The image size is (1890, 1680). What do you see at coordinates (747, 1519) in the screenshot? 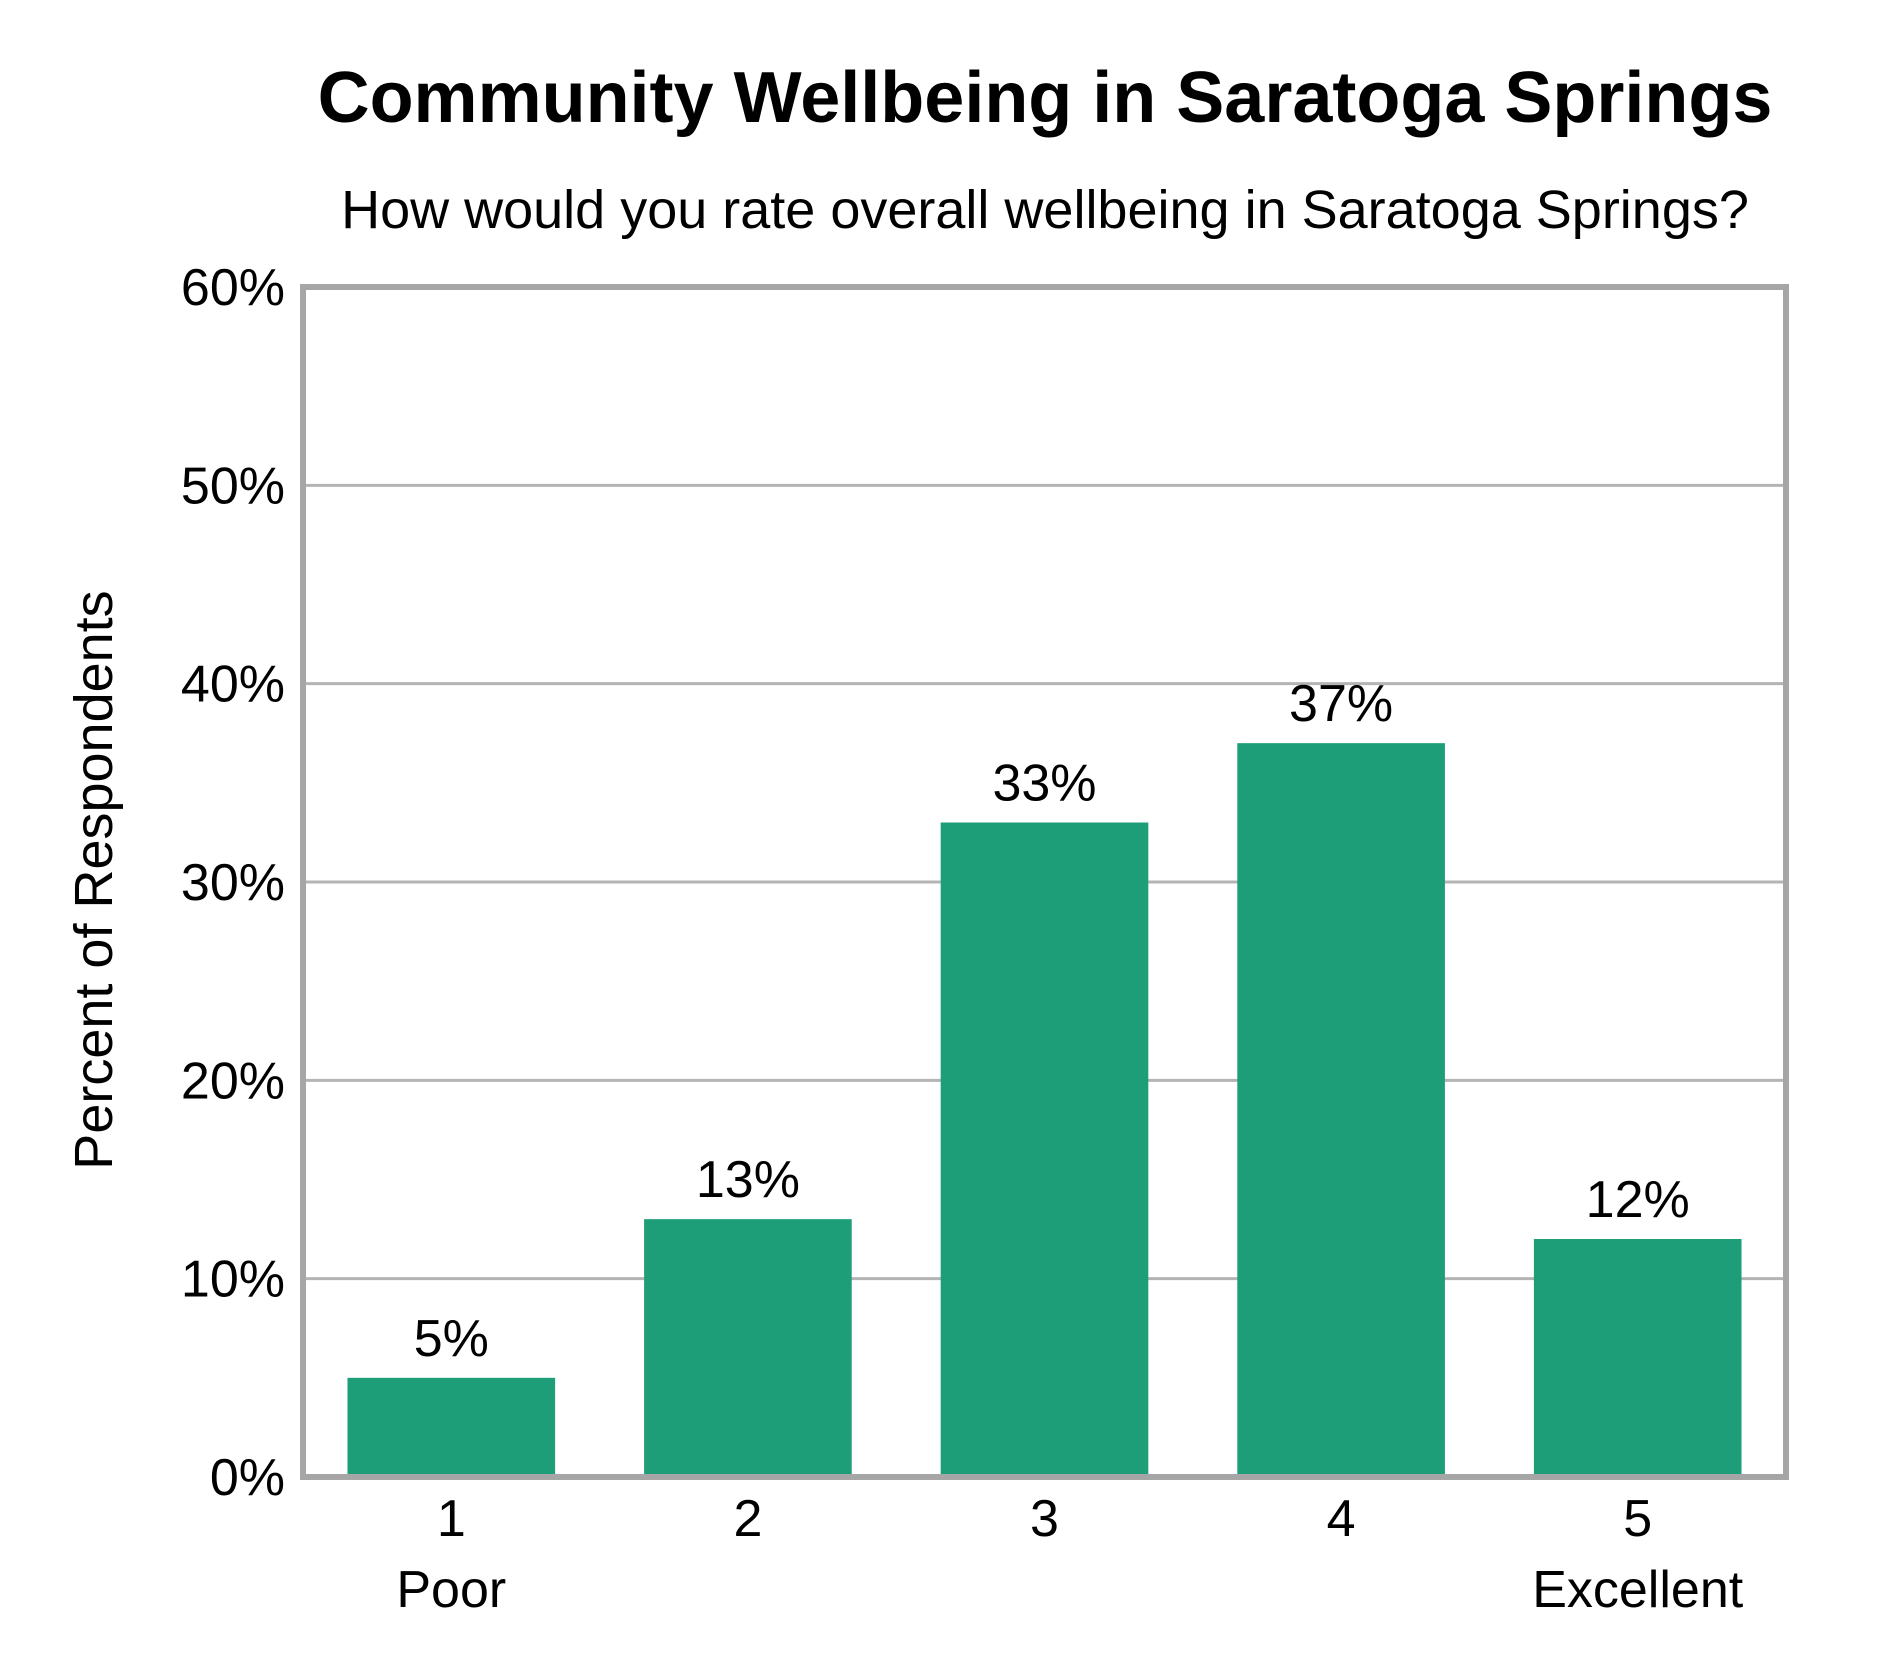
I see `x-tick-label-2: 2` at bounding box center [747, 1519].